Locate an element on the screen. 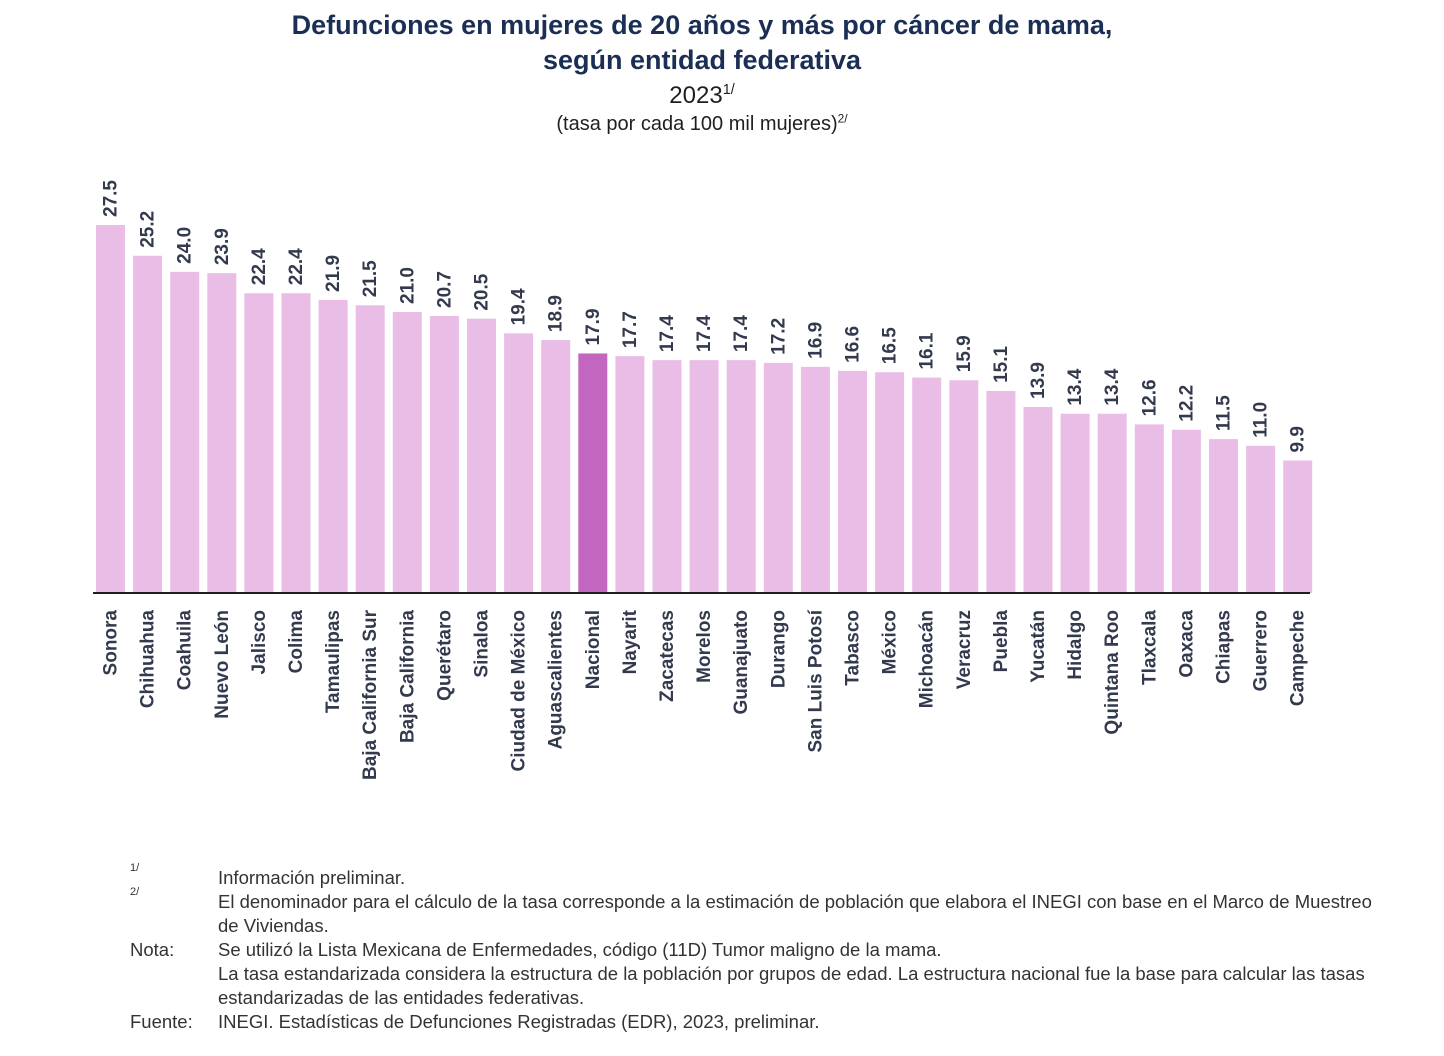 The height and width of the screenshot is (1056, 1444). value-label-3: 23.9 is located at coordinates (222, 246).